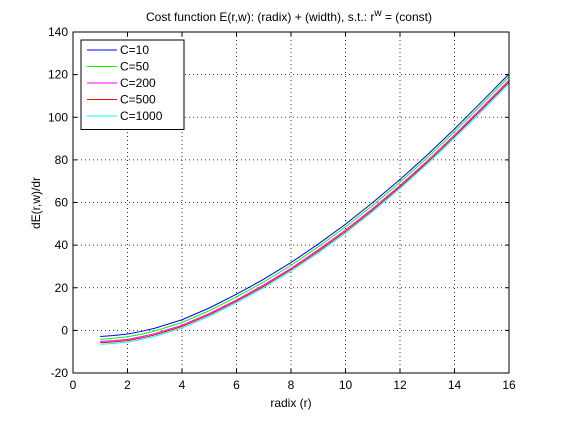  I want to click on y-axis-label: dE(r,w)/dr, so click(36, 203).